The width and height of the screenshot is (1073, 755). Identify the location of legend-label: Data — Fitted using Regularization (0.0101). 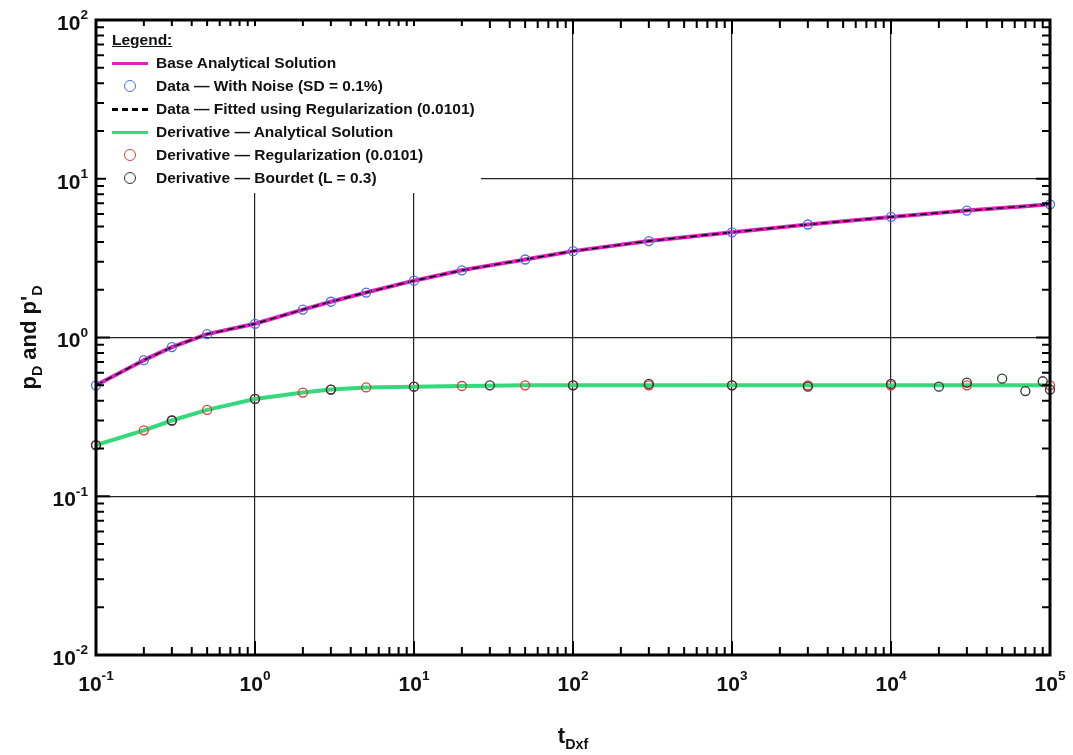
(315, 109).